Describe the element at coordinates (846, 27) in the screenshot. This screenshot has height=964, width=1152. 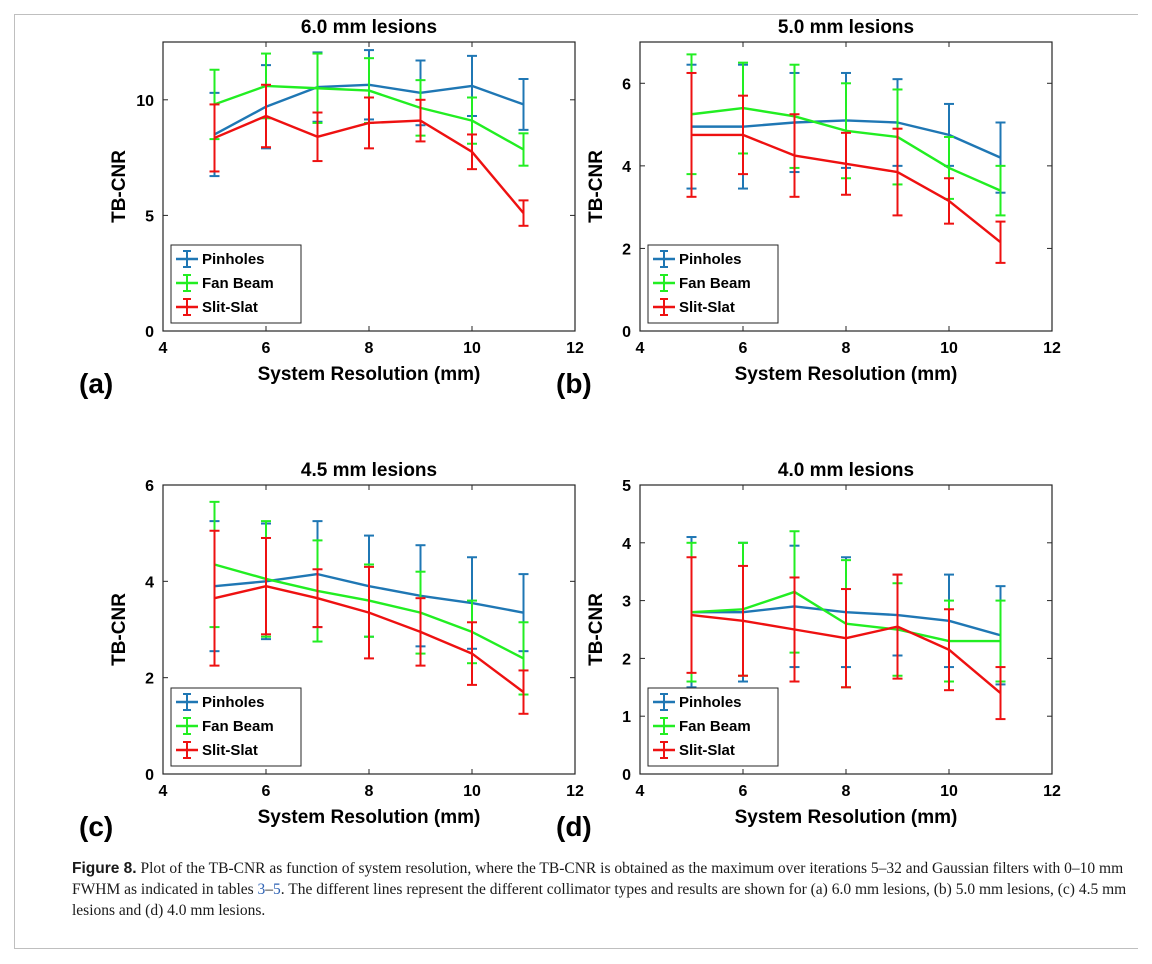
I see `chart-title: 5.0 mm lesions` at that location.